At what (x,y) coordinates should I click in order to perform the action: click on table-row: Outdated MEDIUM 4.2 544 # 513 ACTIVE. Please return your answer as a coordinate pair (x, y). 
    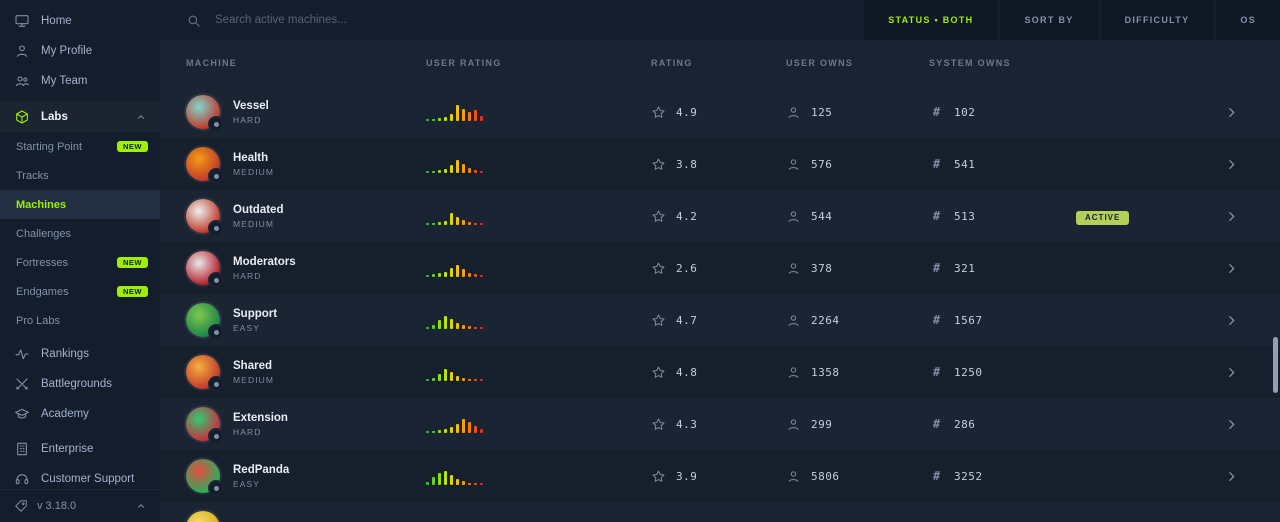
    Looking at the image, I should click on (720, 216).